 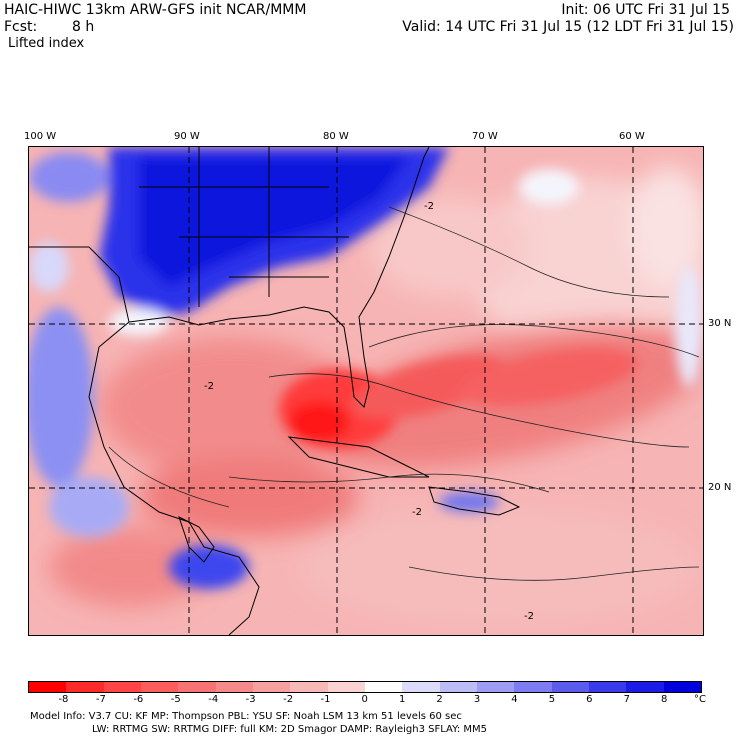 What do you see at coordinates (175, 699) in the screenshot?
I see `colorbar-label: -5` at bounding box center [175, 699].